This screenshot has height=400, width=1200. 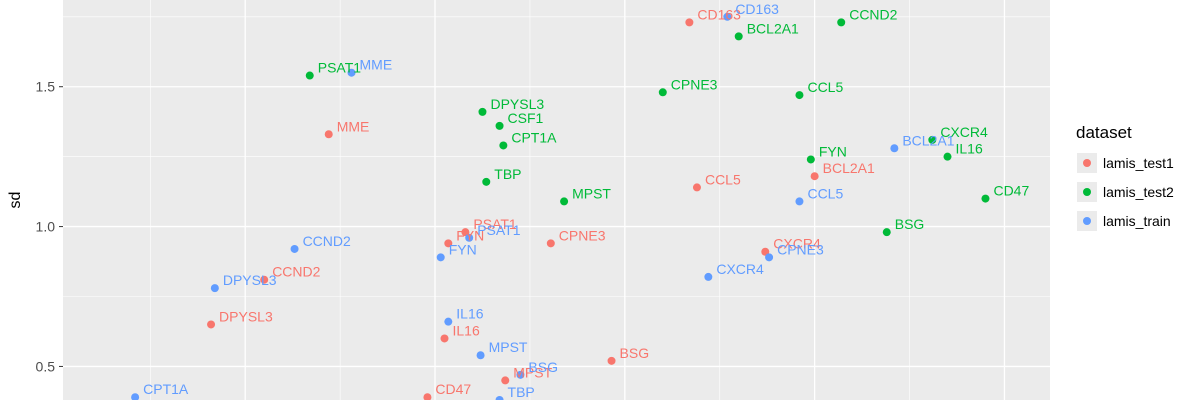 I want to click on y-tick-label: 1.0, so click(x=46, y=227).